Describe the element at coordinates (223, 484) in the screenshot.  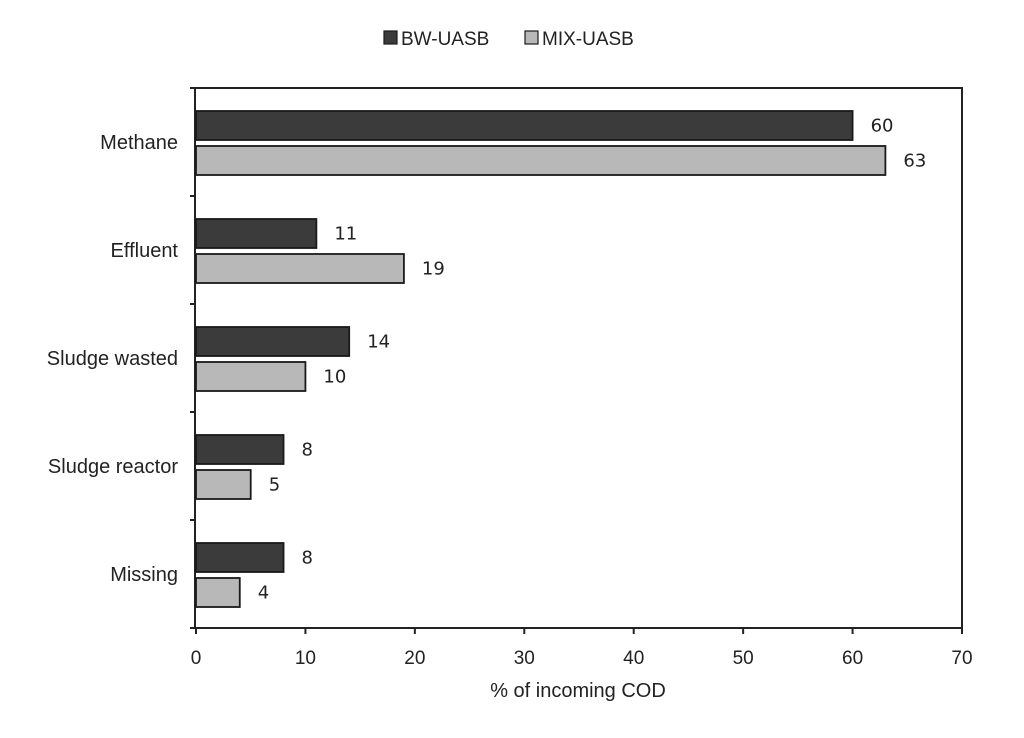
I see `bar-mix-uasb-sludge-reactor` at that location.